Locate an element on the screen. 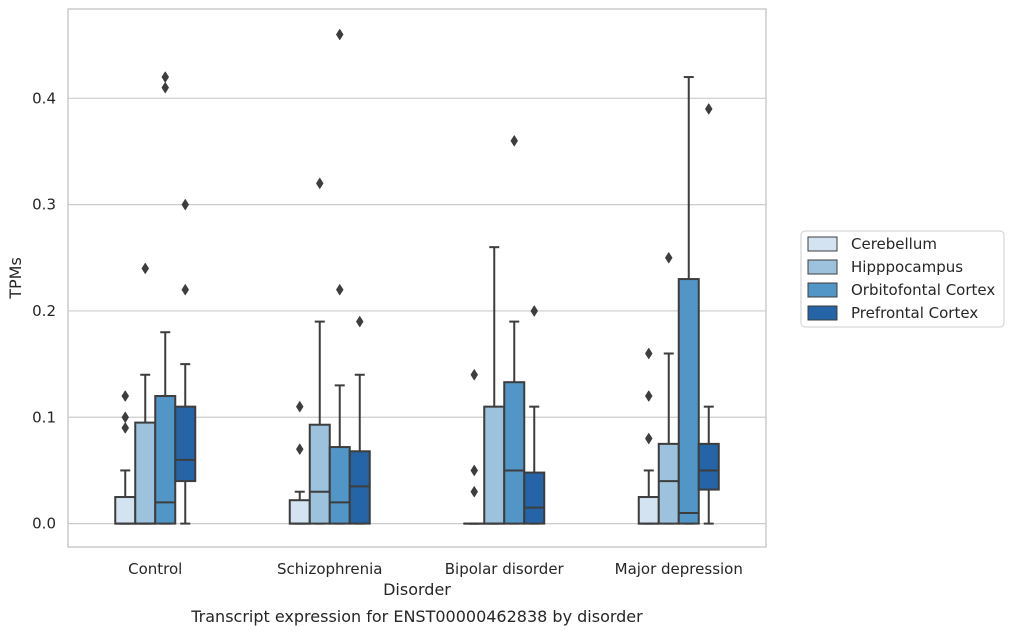  legend-frame is located at coordinates (902, 279).